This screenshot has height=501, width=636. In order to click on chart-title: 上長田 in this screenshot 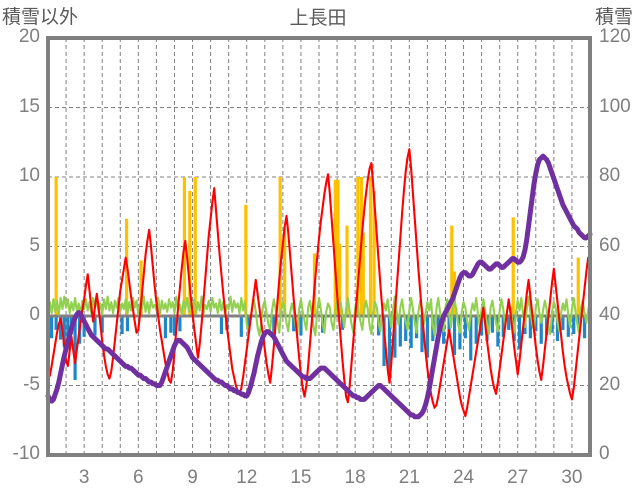, I will do `click(318, 18)`.